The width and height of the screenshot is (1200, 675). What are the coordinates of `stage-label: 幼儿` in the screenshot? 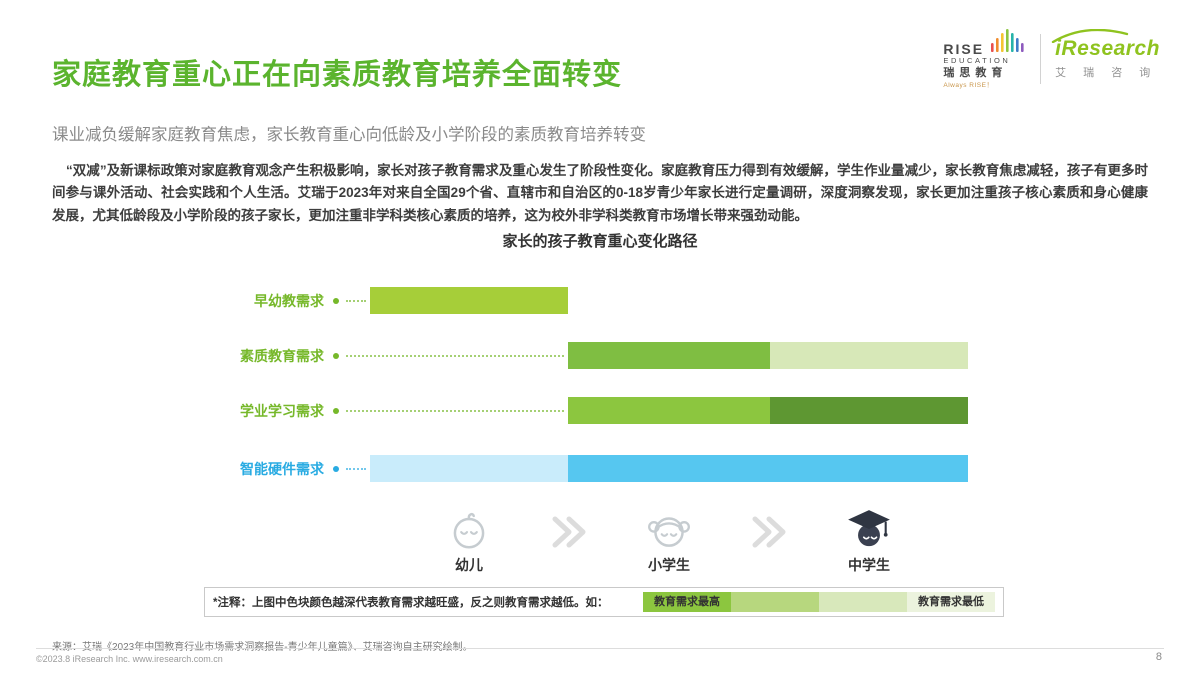 It's located at (469, 565).